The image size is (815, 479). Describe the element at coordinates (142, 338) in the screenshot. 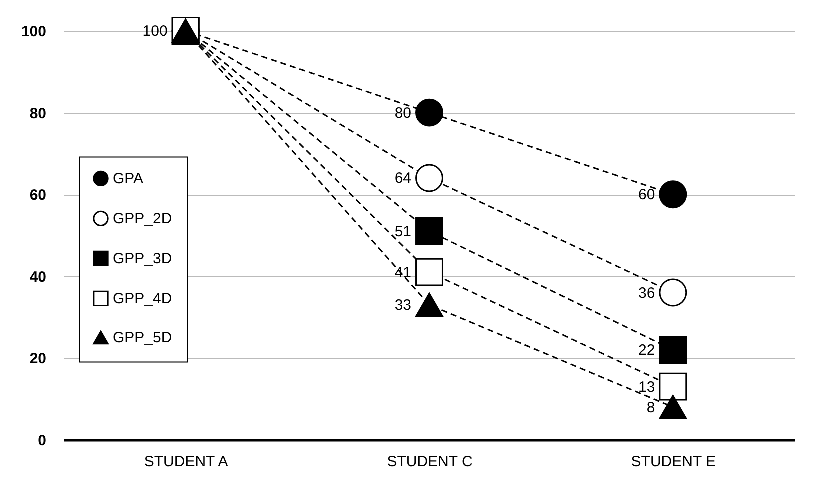

I see `legend-label: GPP_5D` at that location.